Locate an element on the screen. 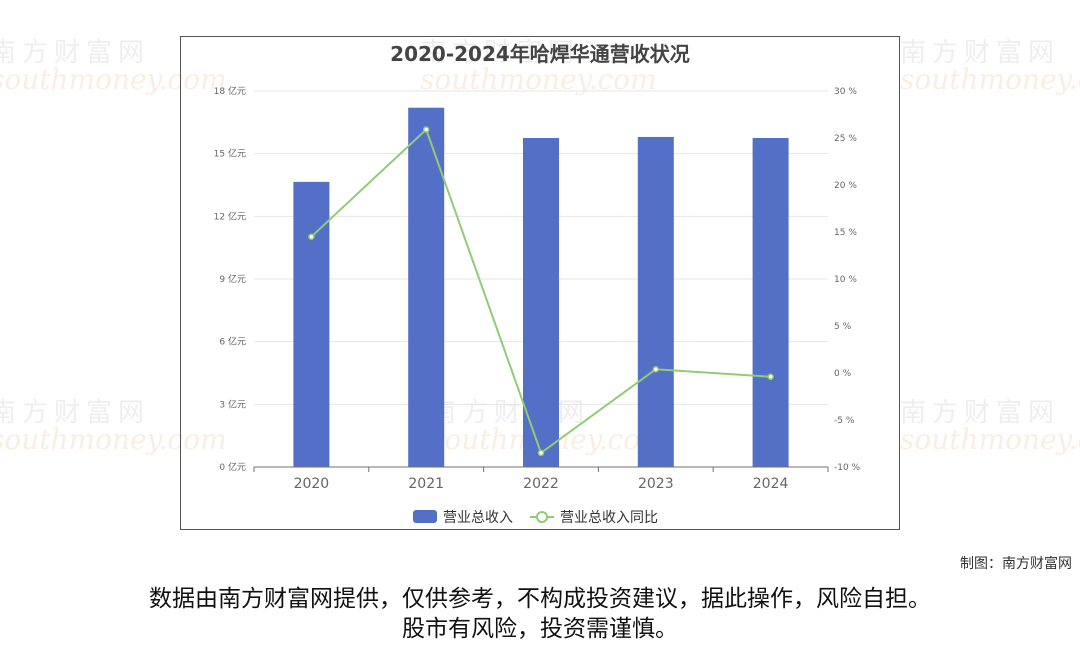 Image resolution: width=1080 pixels, height=646 pixels. x-tick-label: 2022 is located at coordinates (541, 484).